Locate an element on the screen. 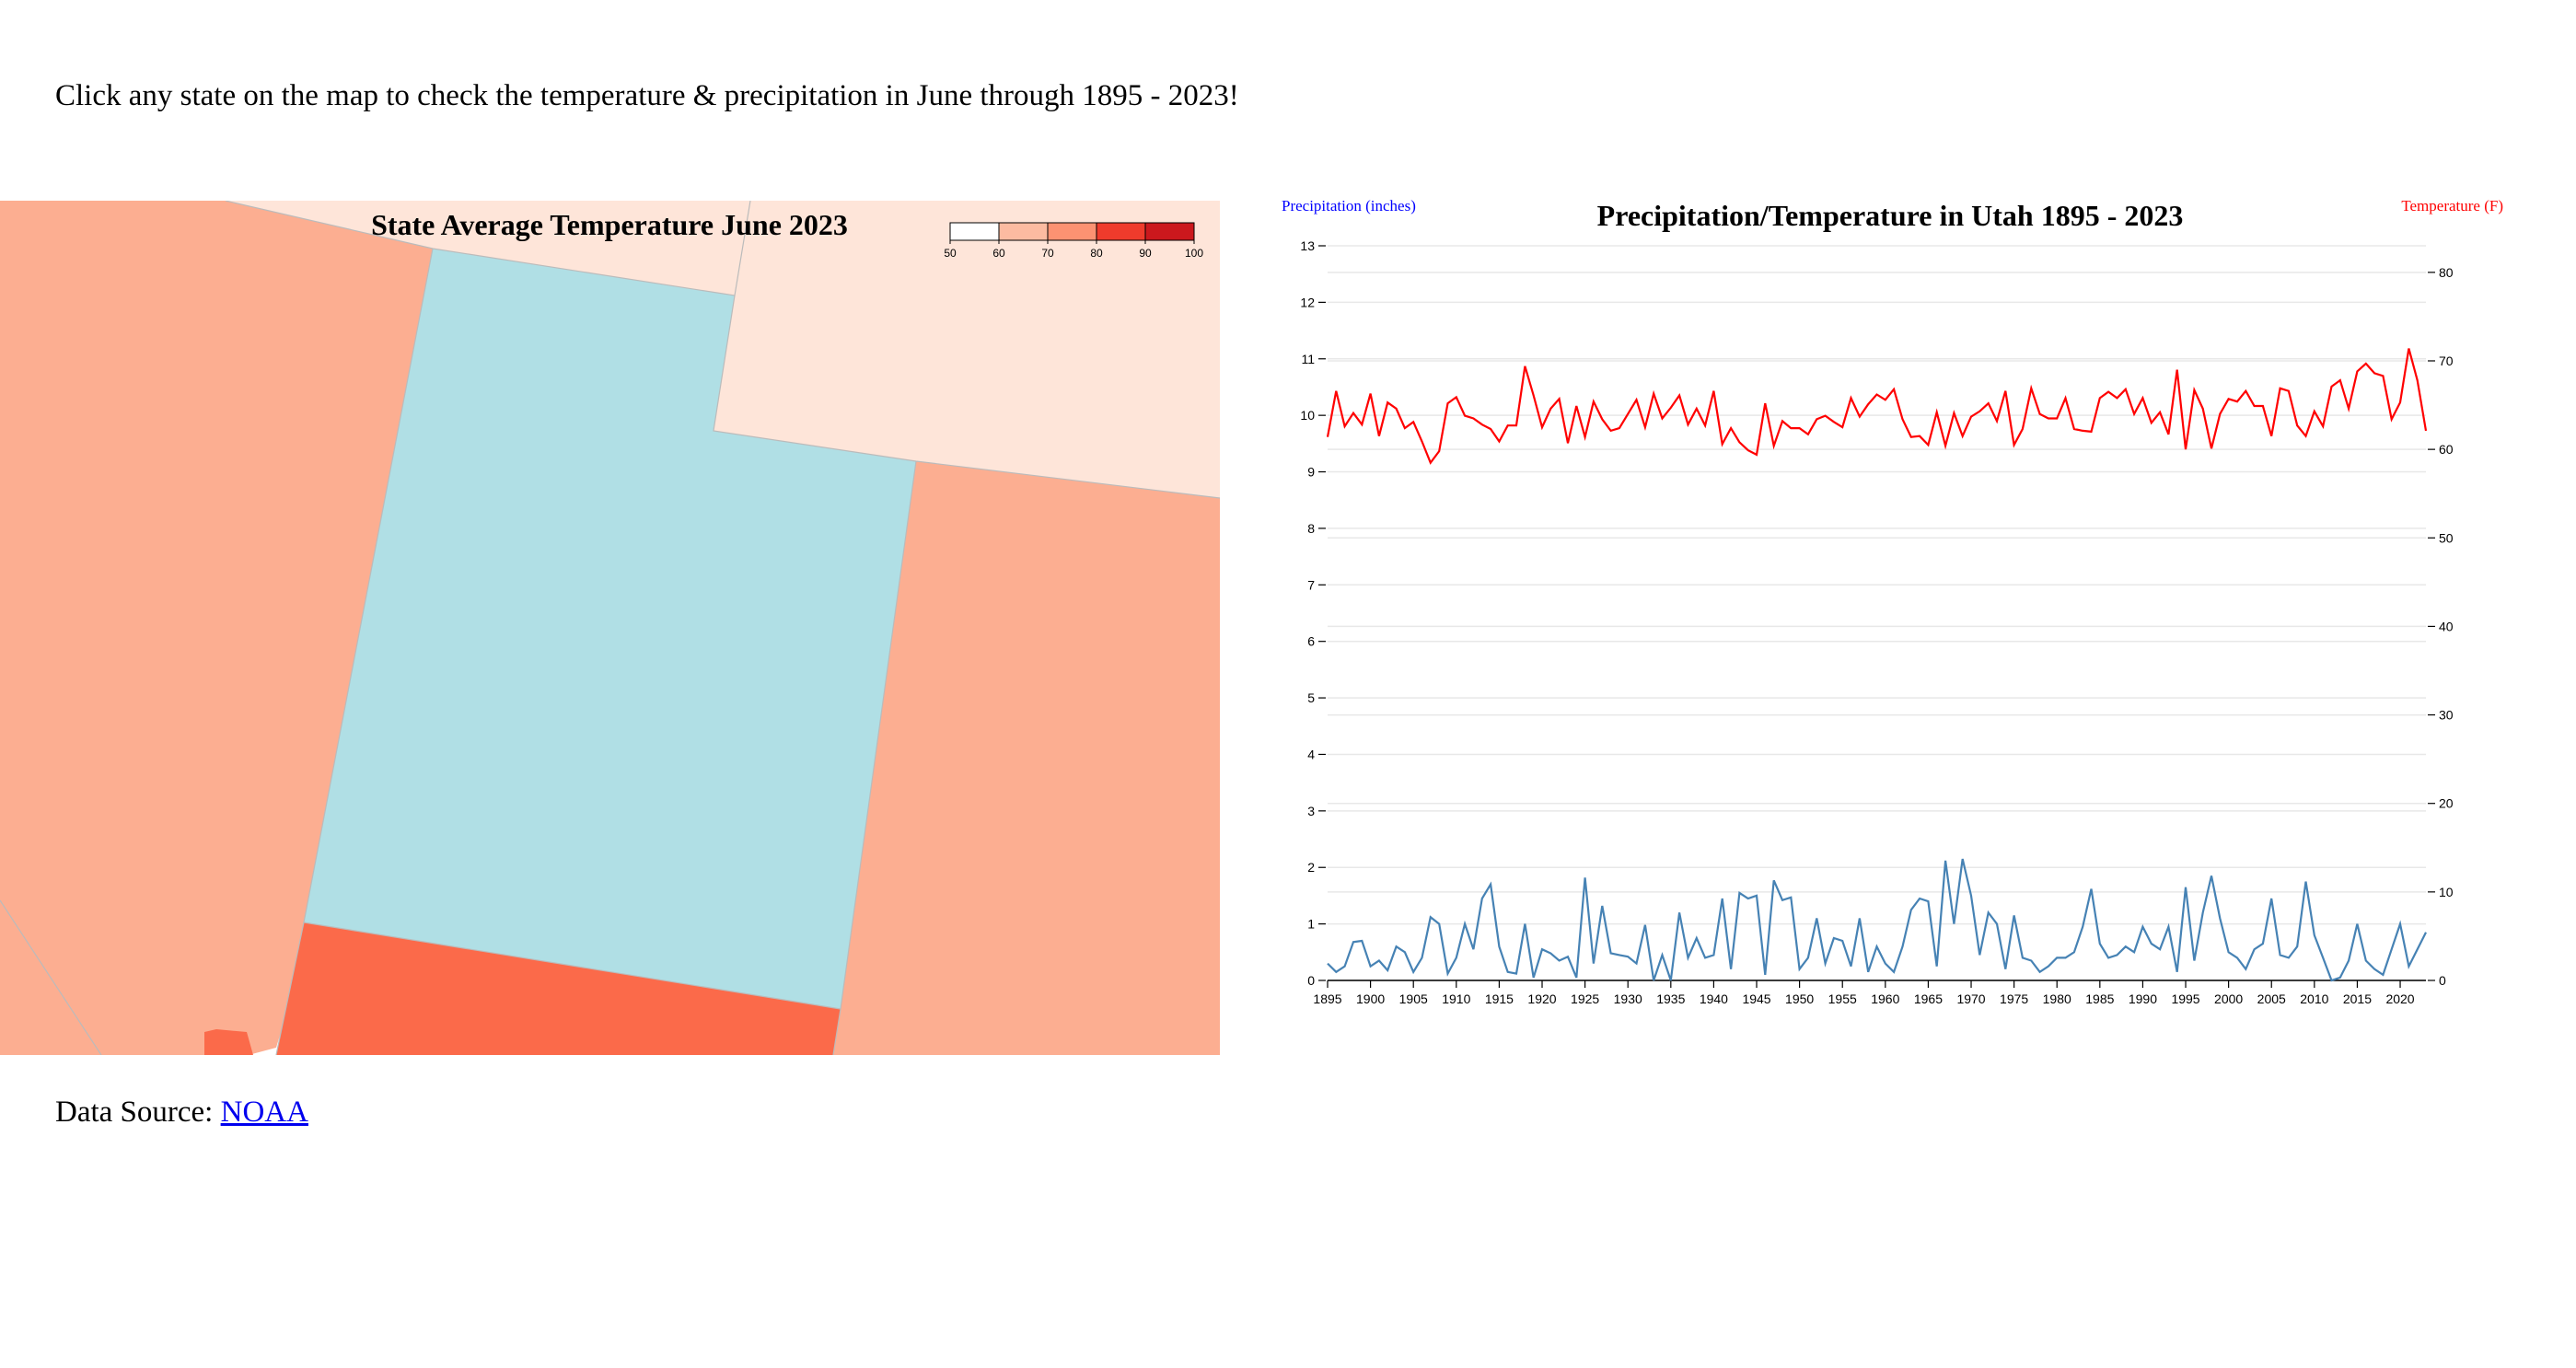 The width and height of the screenshot is (2576, 1368). x-tick-label: 1955 is located at coordinates (1842, 998).